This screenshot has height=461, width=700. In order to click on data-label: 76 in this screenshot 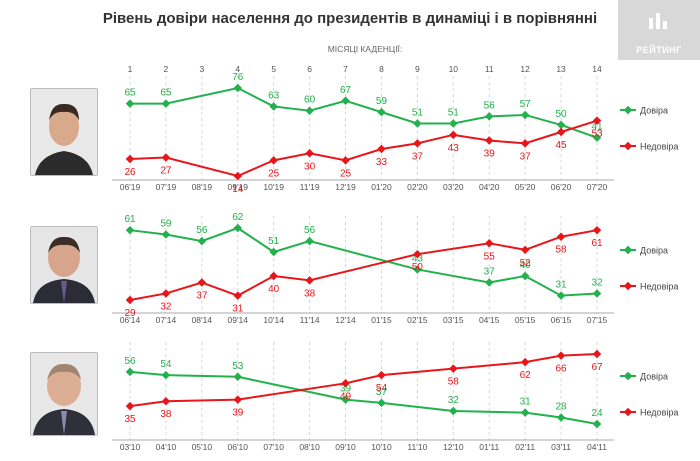, I will do `click(238, 77)`.